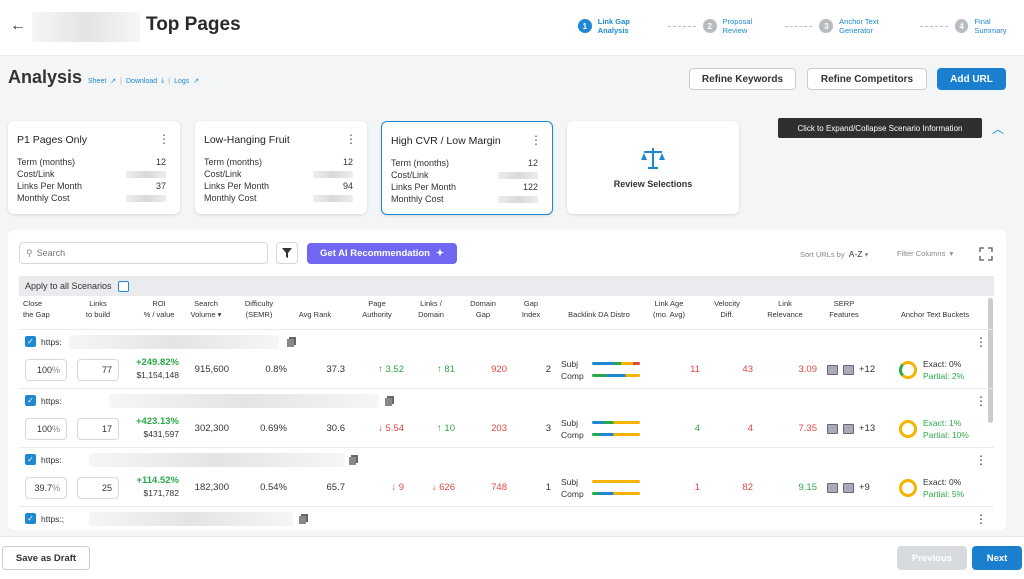 The image size is (1024, 579). Describe the element at coordinates (336, 369) in the screenshot. I see `avg-rank-cell: 37.3` at that location.